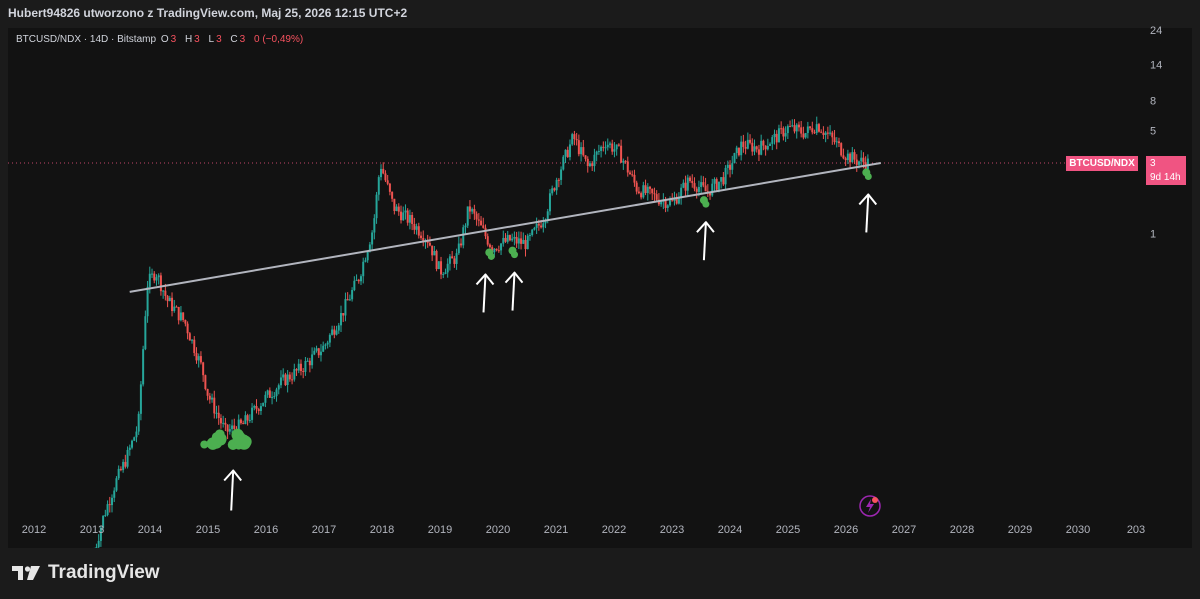 This screenshot has height=599, width=1200. What do you see at coordinates (92, 530) in the screenshot?
I see `x-tick-label: 2013` at bounding box center [92, 530].